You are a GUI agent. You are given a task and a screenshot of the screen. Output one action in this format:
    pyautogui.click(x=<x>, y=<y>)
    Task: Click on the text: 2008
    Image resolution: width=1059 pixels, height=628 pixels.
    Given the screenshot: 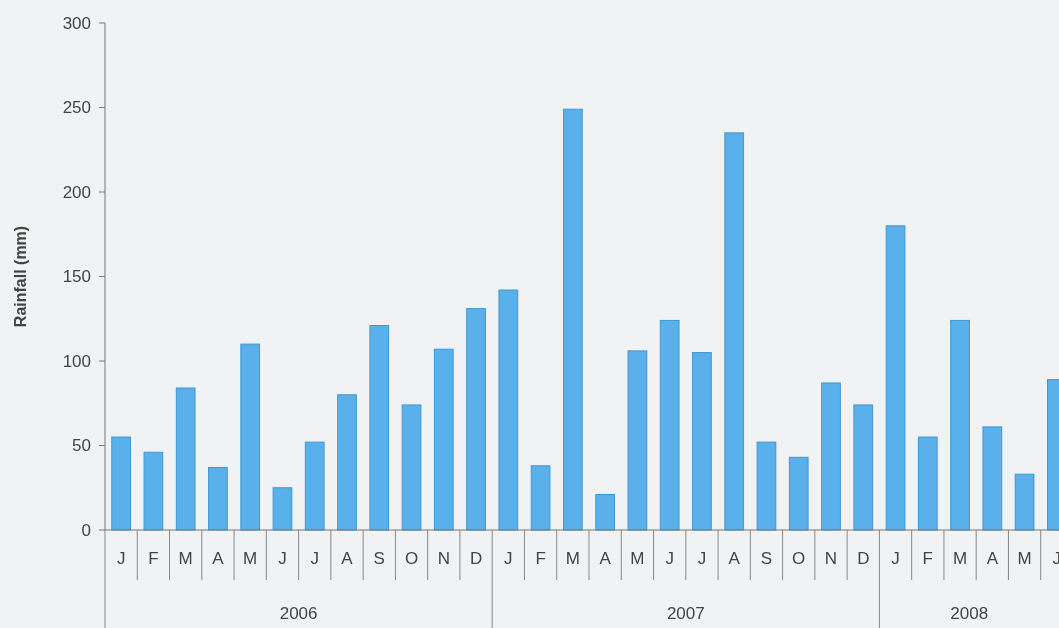 What is the action you would take?
    pyautogui.click(x=969, y=613)
    